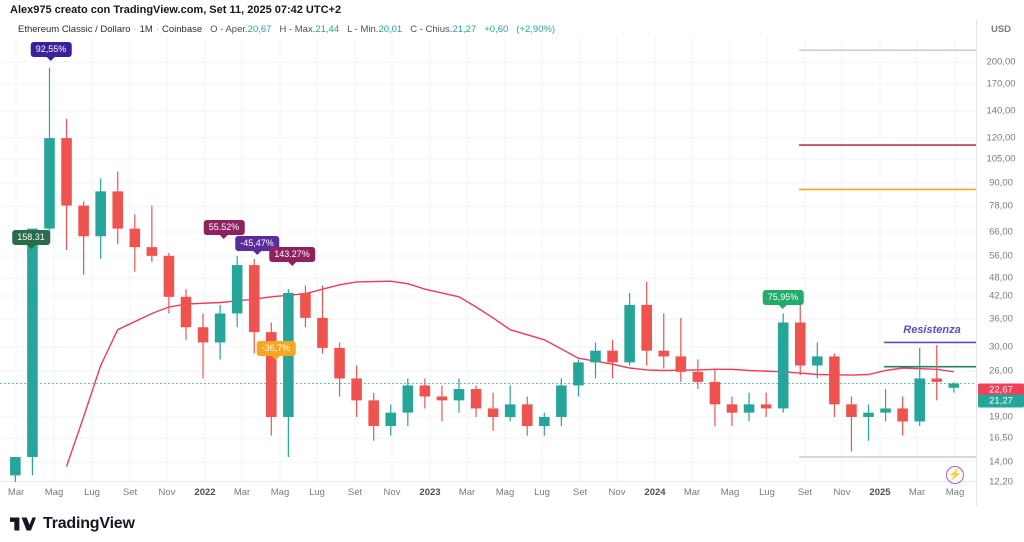 The height and width of the screenshot is (542, 1024). Describe the element at coordinates (887, 253) in the screenshot. I see `horizontal-reference-lines` at that location.